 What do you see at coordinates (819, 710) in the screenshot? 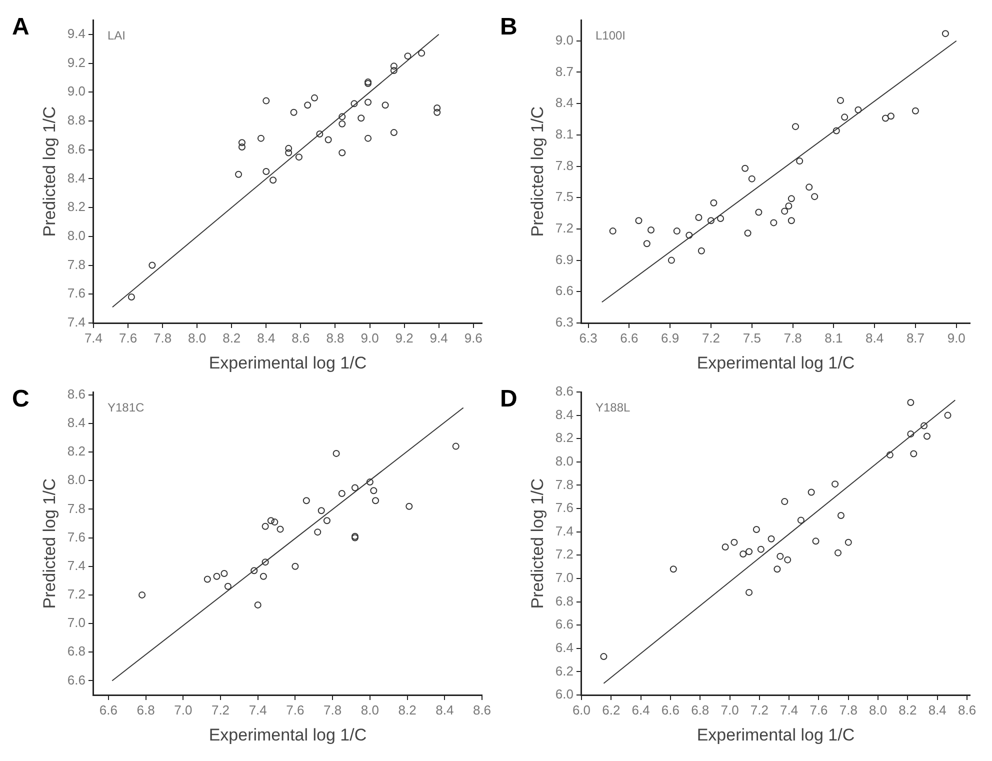
I see `x-tick-label: 7.6` at bounding box center [819, 710].